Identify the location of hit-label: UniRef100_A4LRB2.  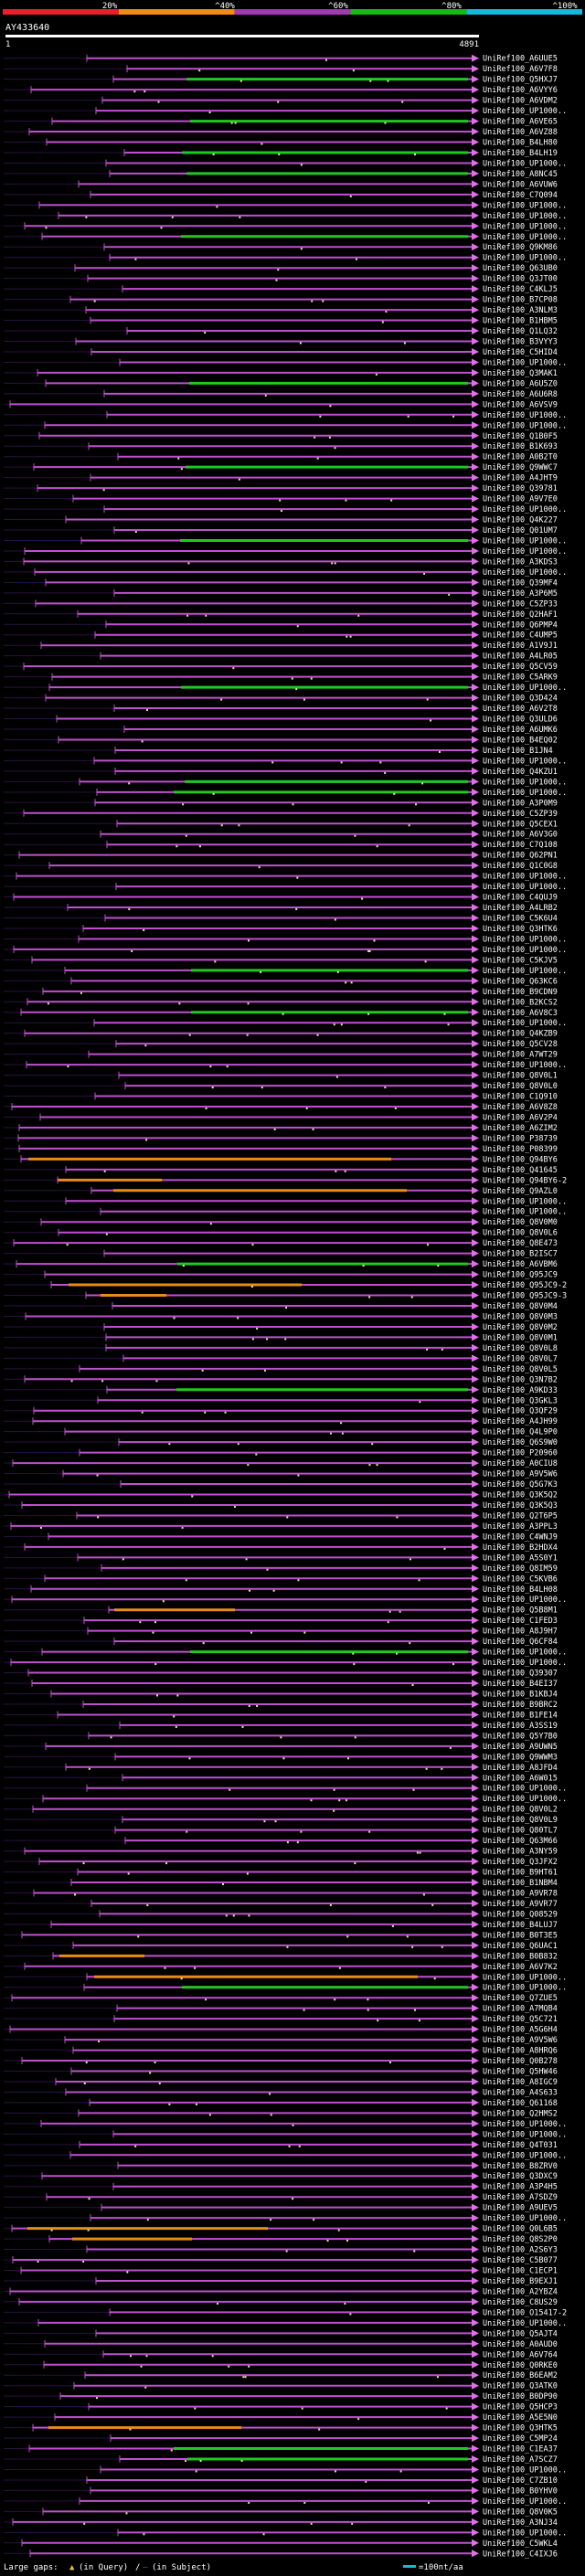
(520, 908).